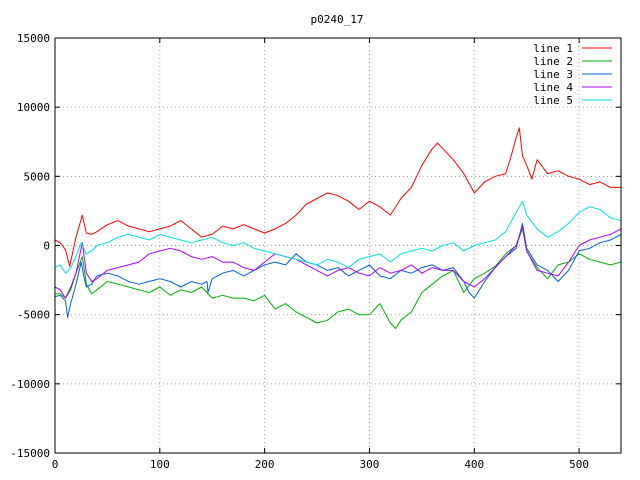 The image size is (640, 480). Describe the element at coordinates (160, 464) in the screenshot. I see `x-tick-label: 100` at that location.